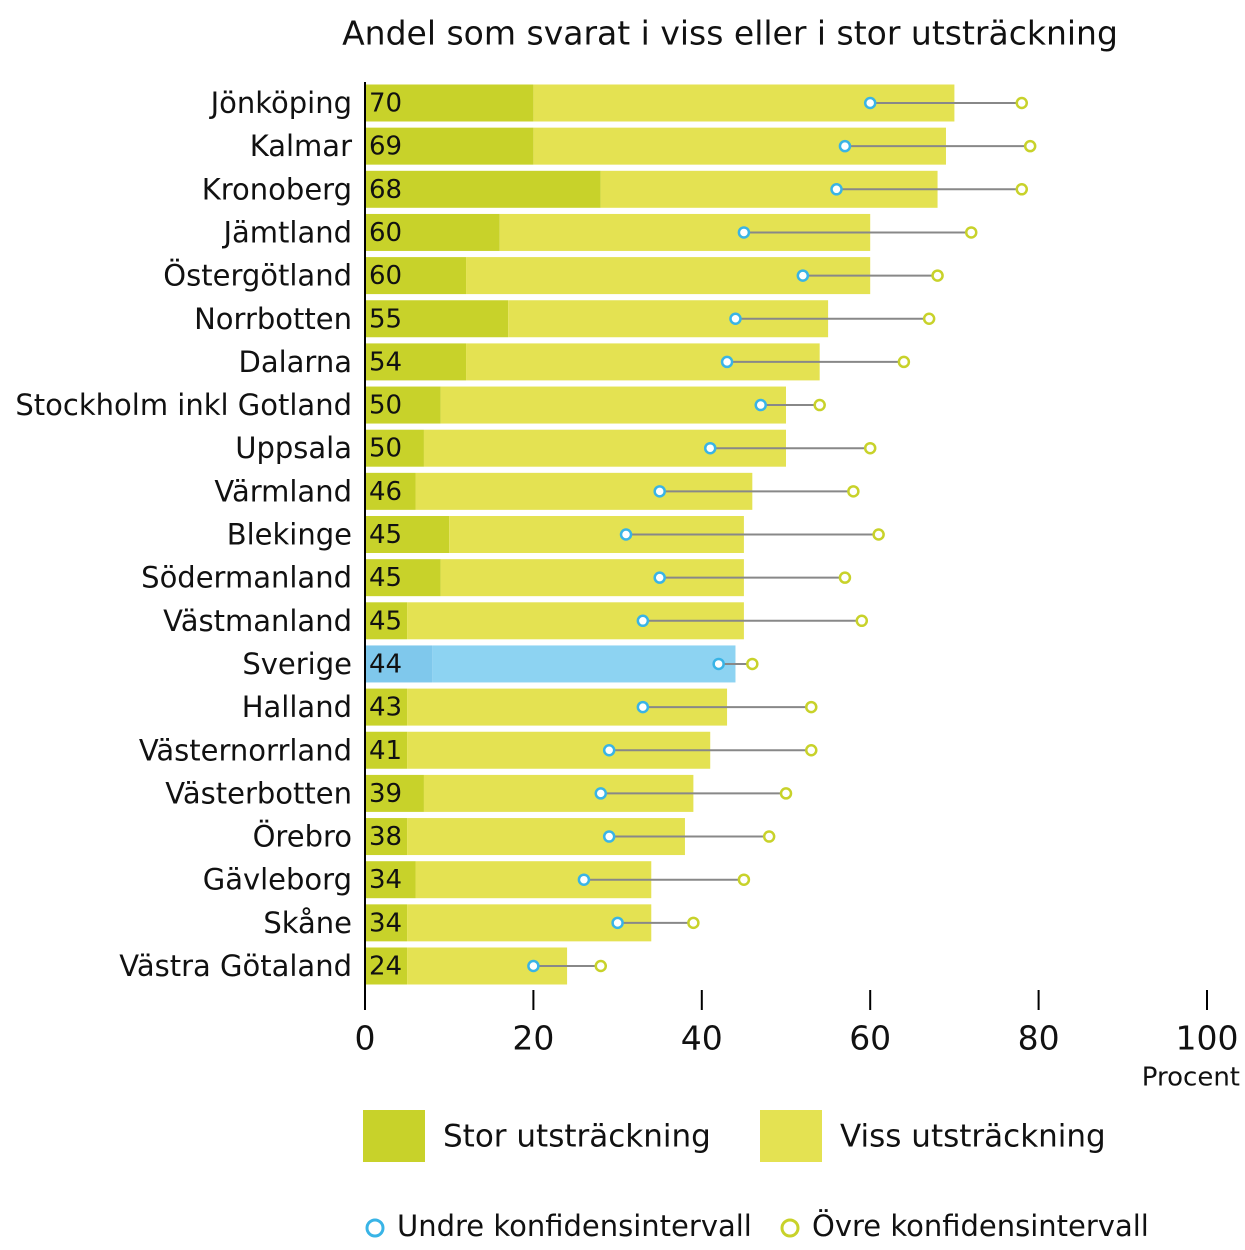  Describe the element at coordinates (385, 967) in the screenshot. I see `total-label: 24` at that location.